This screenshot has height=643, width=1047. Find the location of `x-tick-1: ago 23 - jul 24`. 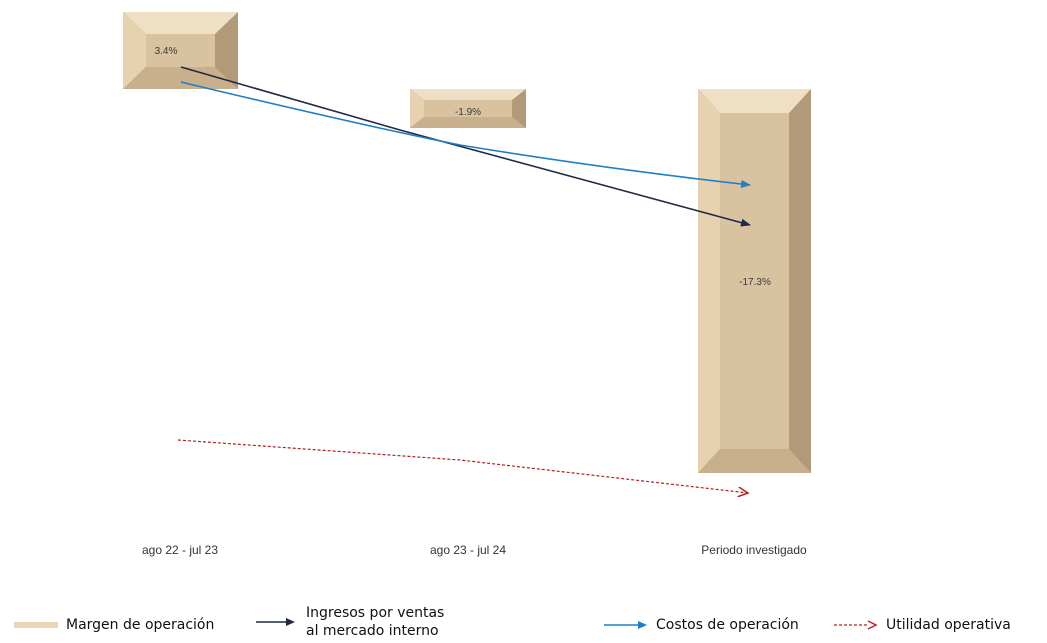

x-tick-1: ago 23 - jul 24 is located at coordinates (468, 550).